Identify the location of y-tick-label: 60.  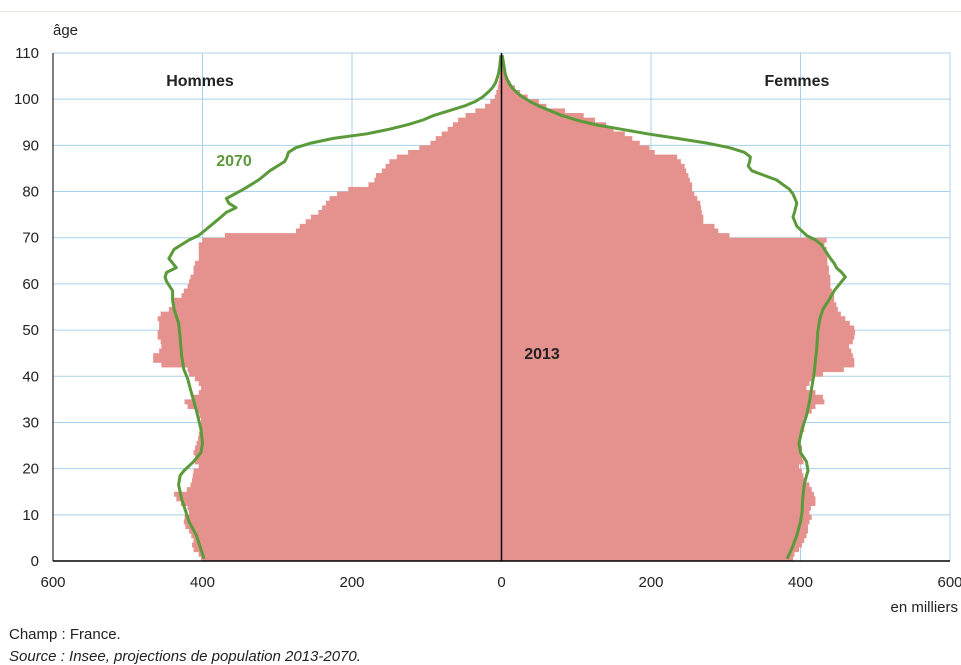
(30, 284).